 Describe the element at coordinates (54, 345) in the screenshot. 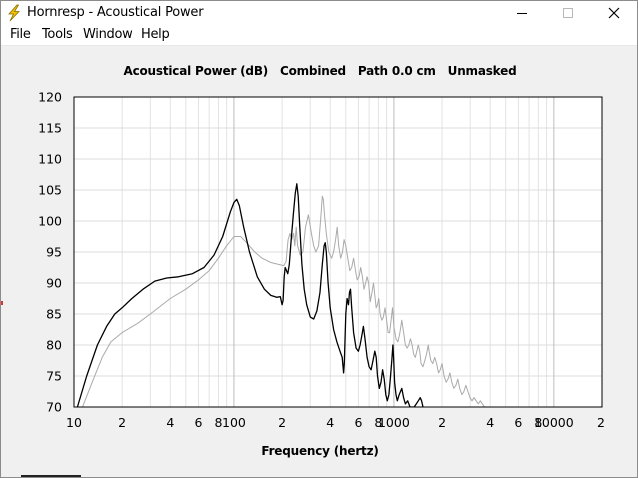

I see `y-tick-label: 80` at that location.